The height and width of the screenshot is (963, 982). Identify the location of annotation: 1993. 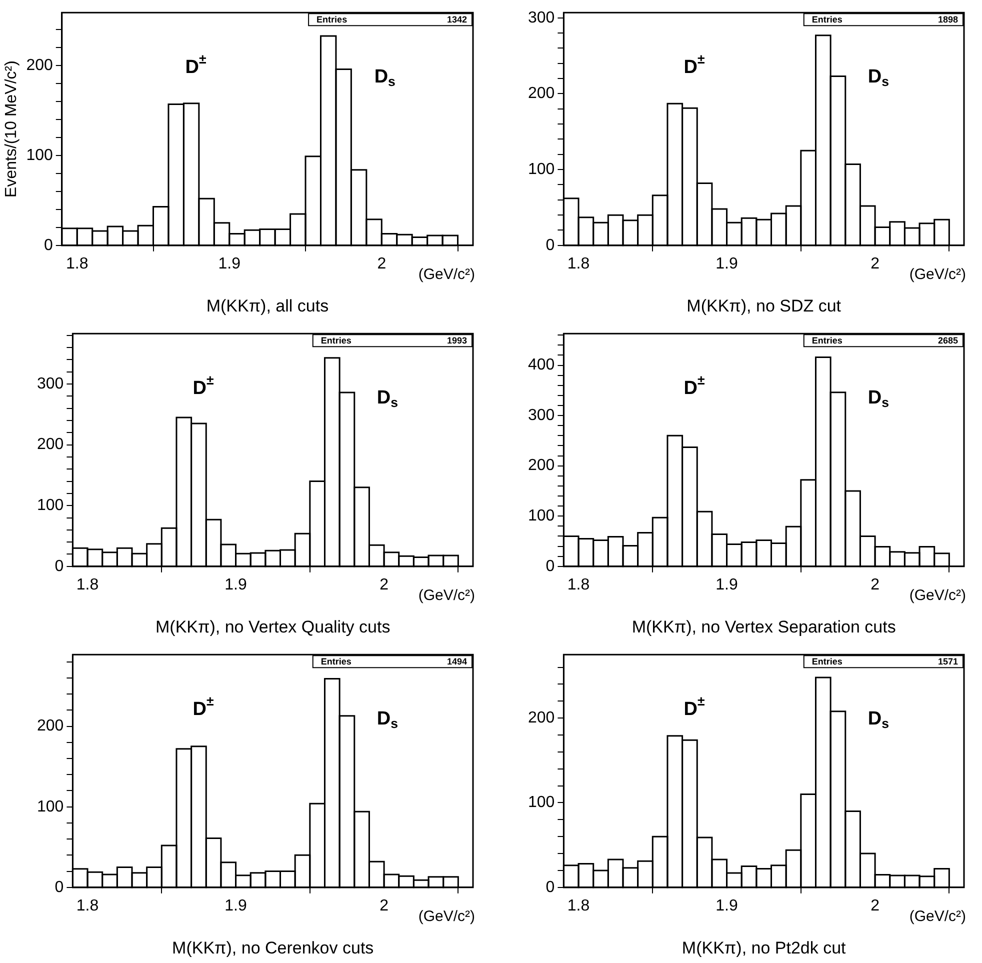
(456, 341).